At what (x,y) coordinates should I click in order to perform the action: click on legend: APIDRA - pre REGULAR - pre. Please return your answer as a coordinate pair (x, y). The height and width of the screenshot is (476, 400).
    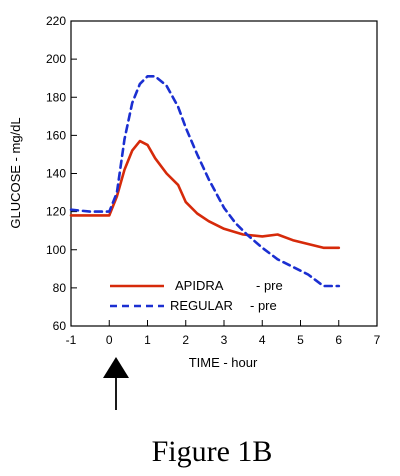
    Looking at the image, I should click on (196, 295).